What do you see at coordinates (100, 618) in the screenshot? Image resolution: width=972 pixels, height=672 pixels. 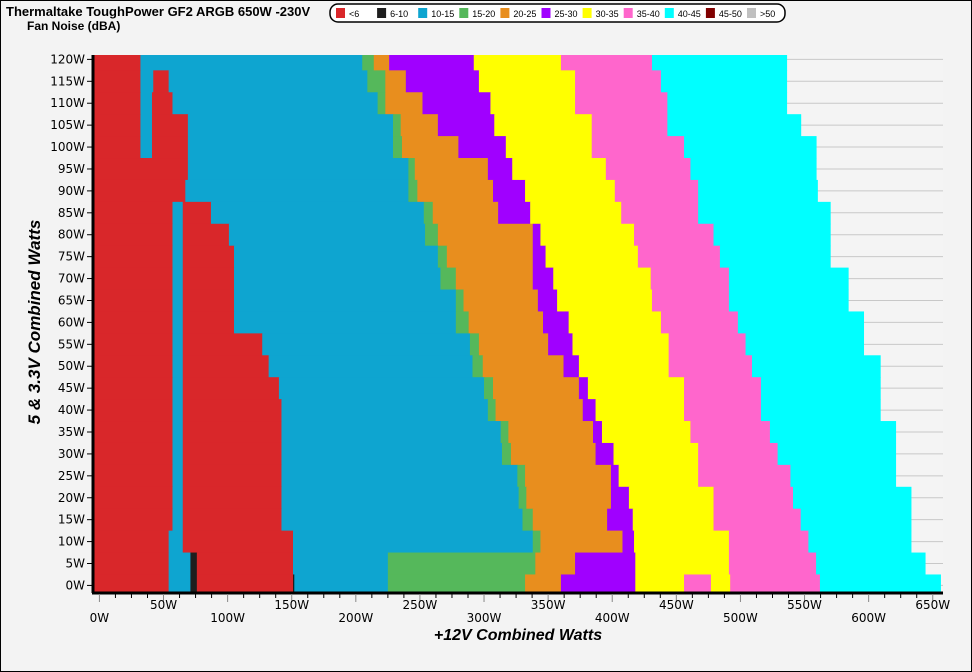 I see `x-tick-label: 0W` at bounding box center [100, 618].